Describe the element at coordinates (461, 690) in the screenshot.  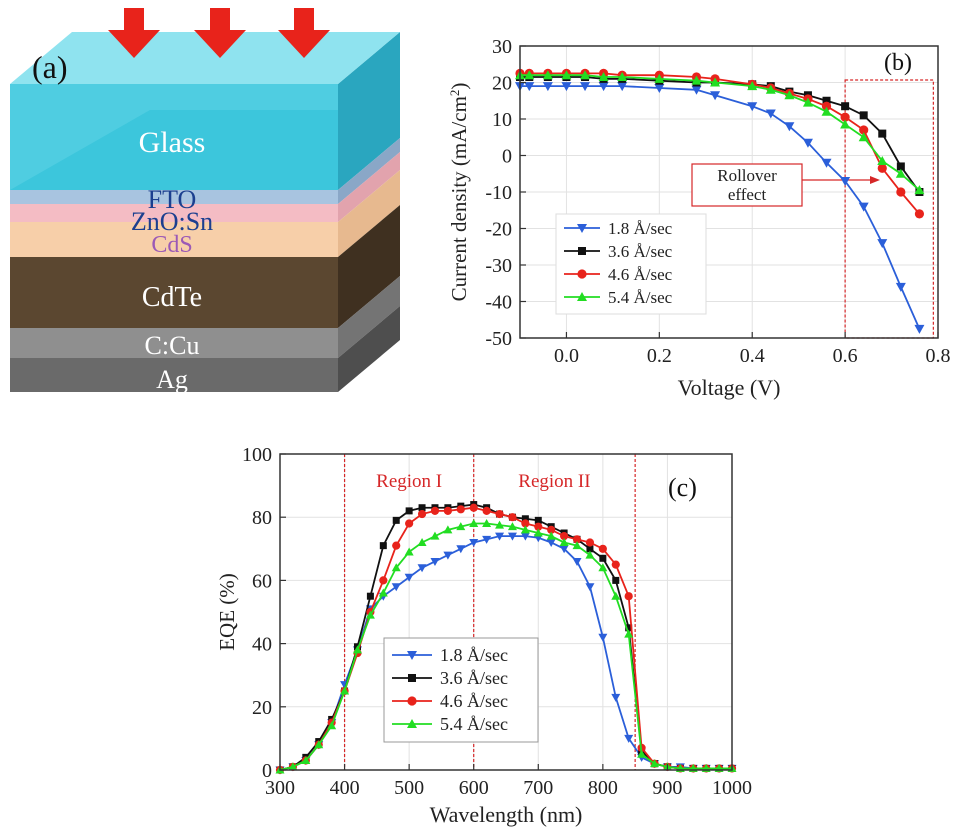
I see `eqe-legend: 1.8 Å/sec 3.6 Å/sec 4.6 Å/sec 5.4 Å/sec` at that location.